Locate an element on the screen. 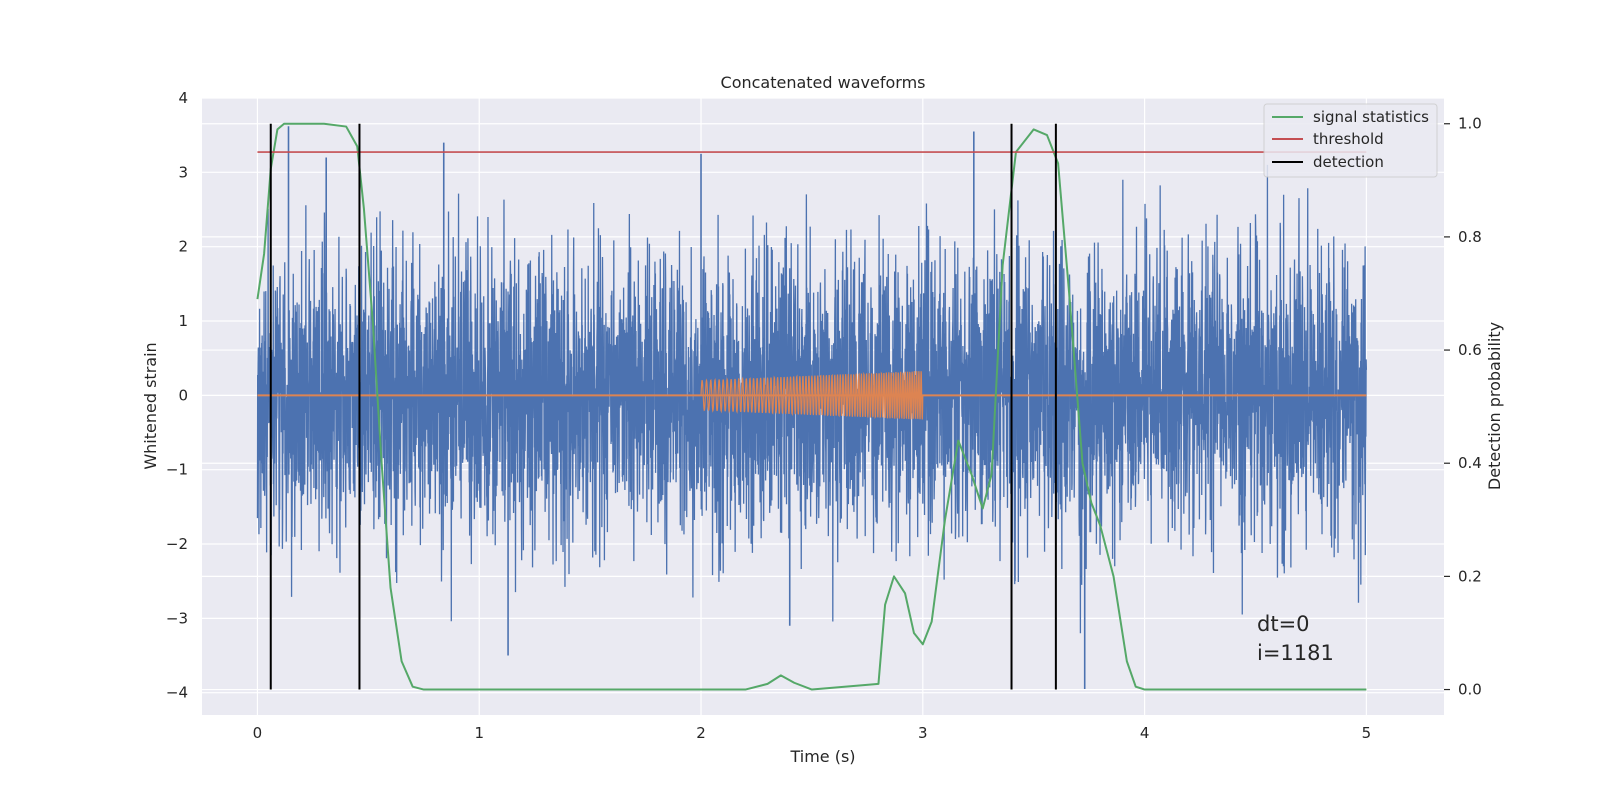  y-tick-label: 2 is located at coordinates (183, 247).